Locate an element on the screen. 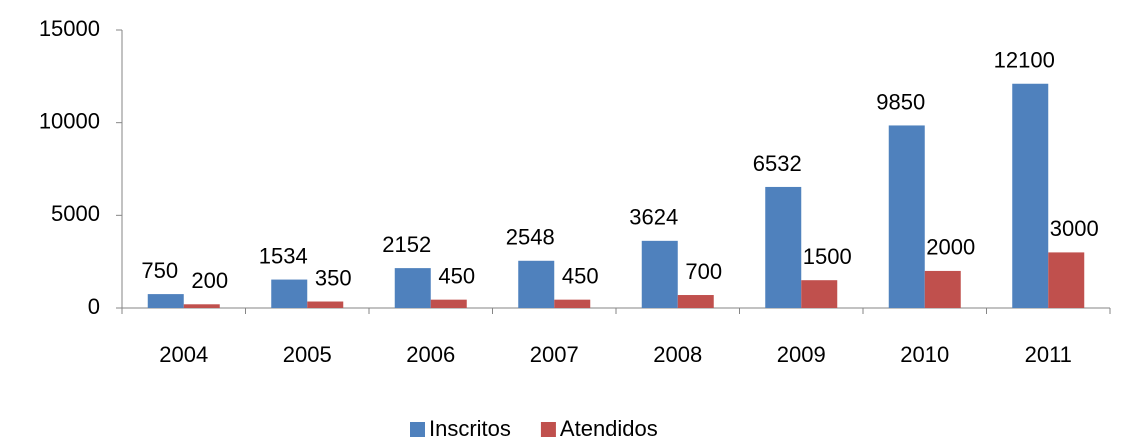  y-tick-label: 0 is located at coordinates (94, 306).